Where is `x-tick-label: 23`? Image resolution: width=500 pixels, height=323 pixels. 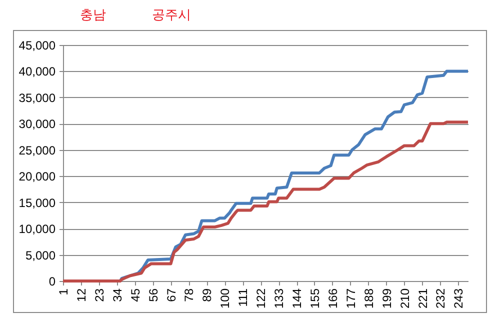 x-tick-label: 23 is located at coordinates (99, 295).